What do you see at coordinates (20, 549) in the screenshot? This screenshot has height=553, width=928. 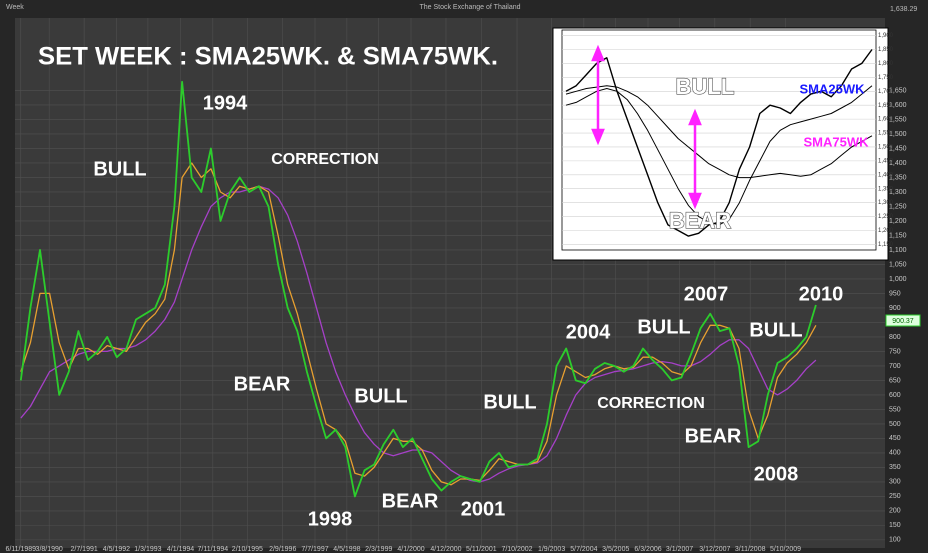 I see `x-tick-label: 6/11/1989` at bounding box center [20, 549].